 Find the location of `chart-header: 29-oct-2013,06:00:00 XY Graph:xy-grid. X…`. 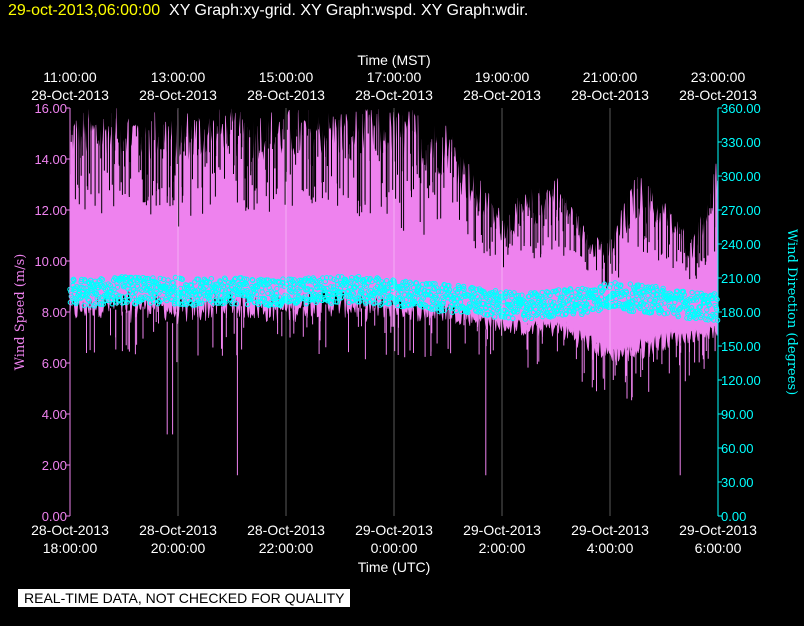

chart-header: 29-oct-2013,06:00:00 XY Graph:xy-grid. X… is located at coordinates (268, 11).